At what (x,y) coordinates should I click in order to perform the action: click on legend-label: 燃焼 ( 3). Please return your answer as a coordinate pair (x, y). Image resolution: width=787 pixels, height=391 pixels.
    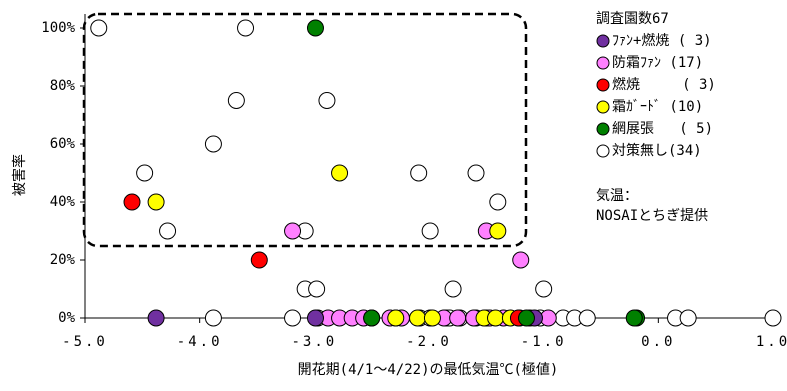
    Looking at the image, I should click on (664, 84).